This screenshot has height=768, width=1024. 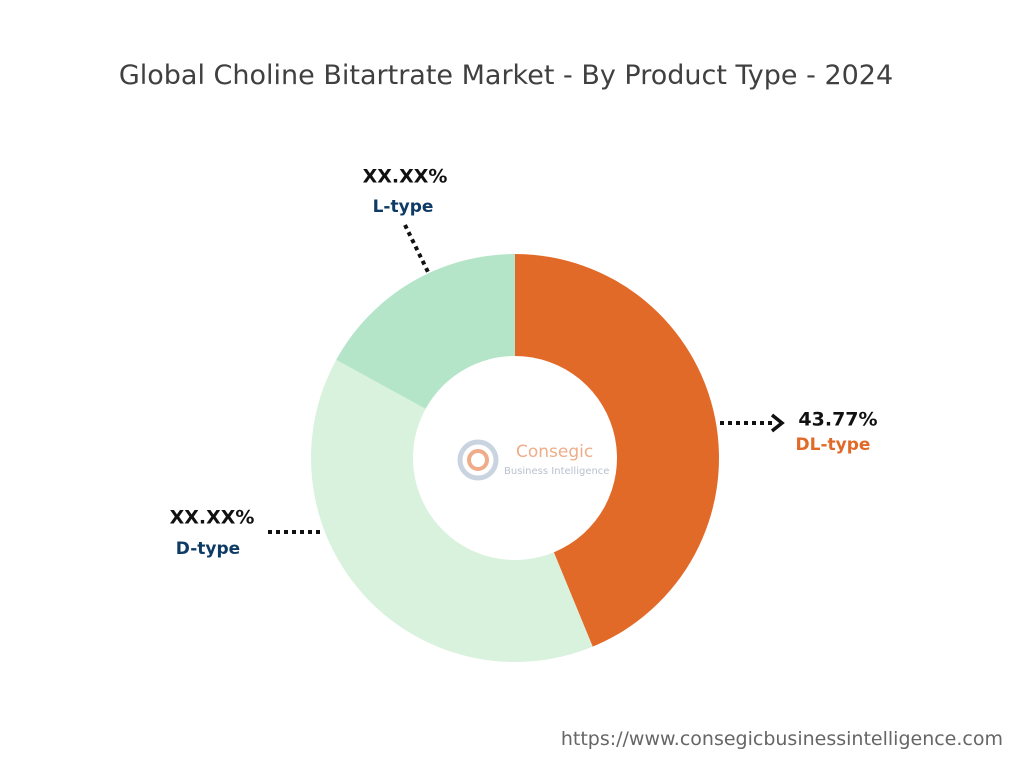 I want to click on category-label: D-type, so click(x=208, y=549).